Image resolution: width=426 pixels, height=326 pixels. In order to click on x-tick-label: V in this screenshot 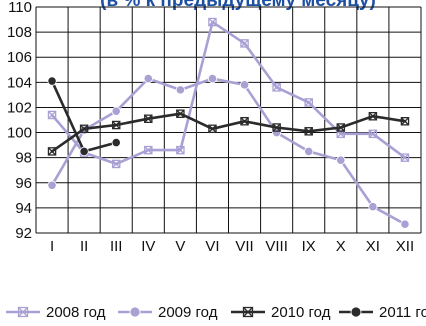, I will do `click(180, 246)`.